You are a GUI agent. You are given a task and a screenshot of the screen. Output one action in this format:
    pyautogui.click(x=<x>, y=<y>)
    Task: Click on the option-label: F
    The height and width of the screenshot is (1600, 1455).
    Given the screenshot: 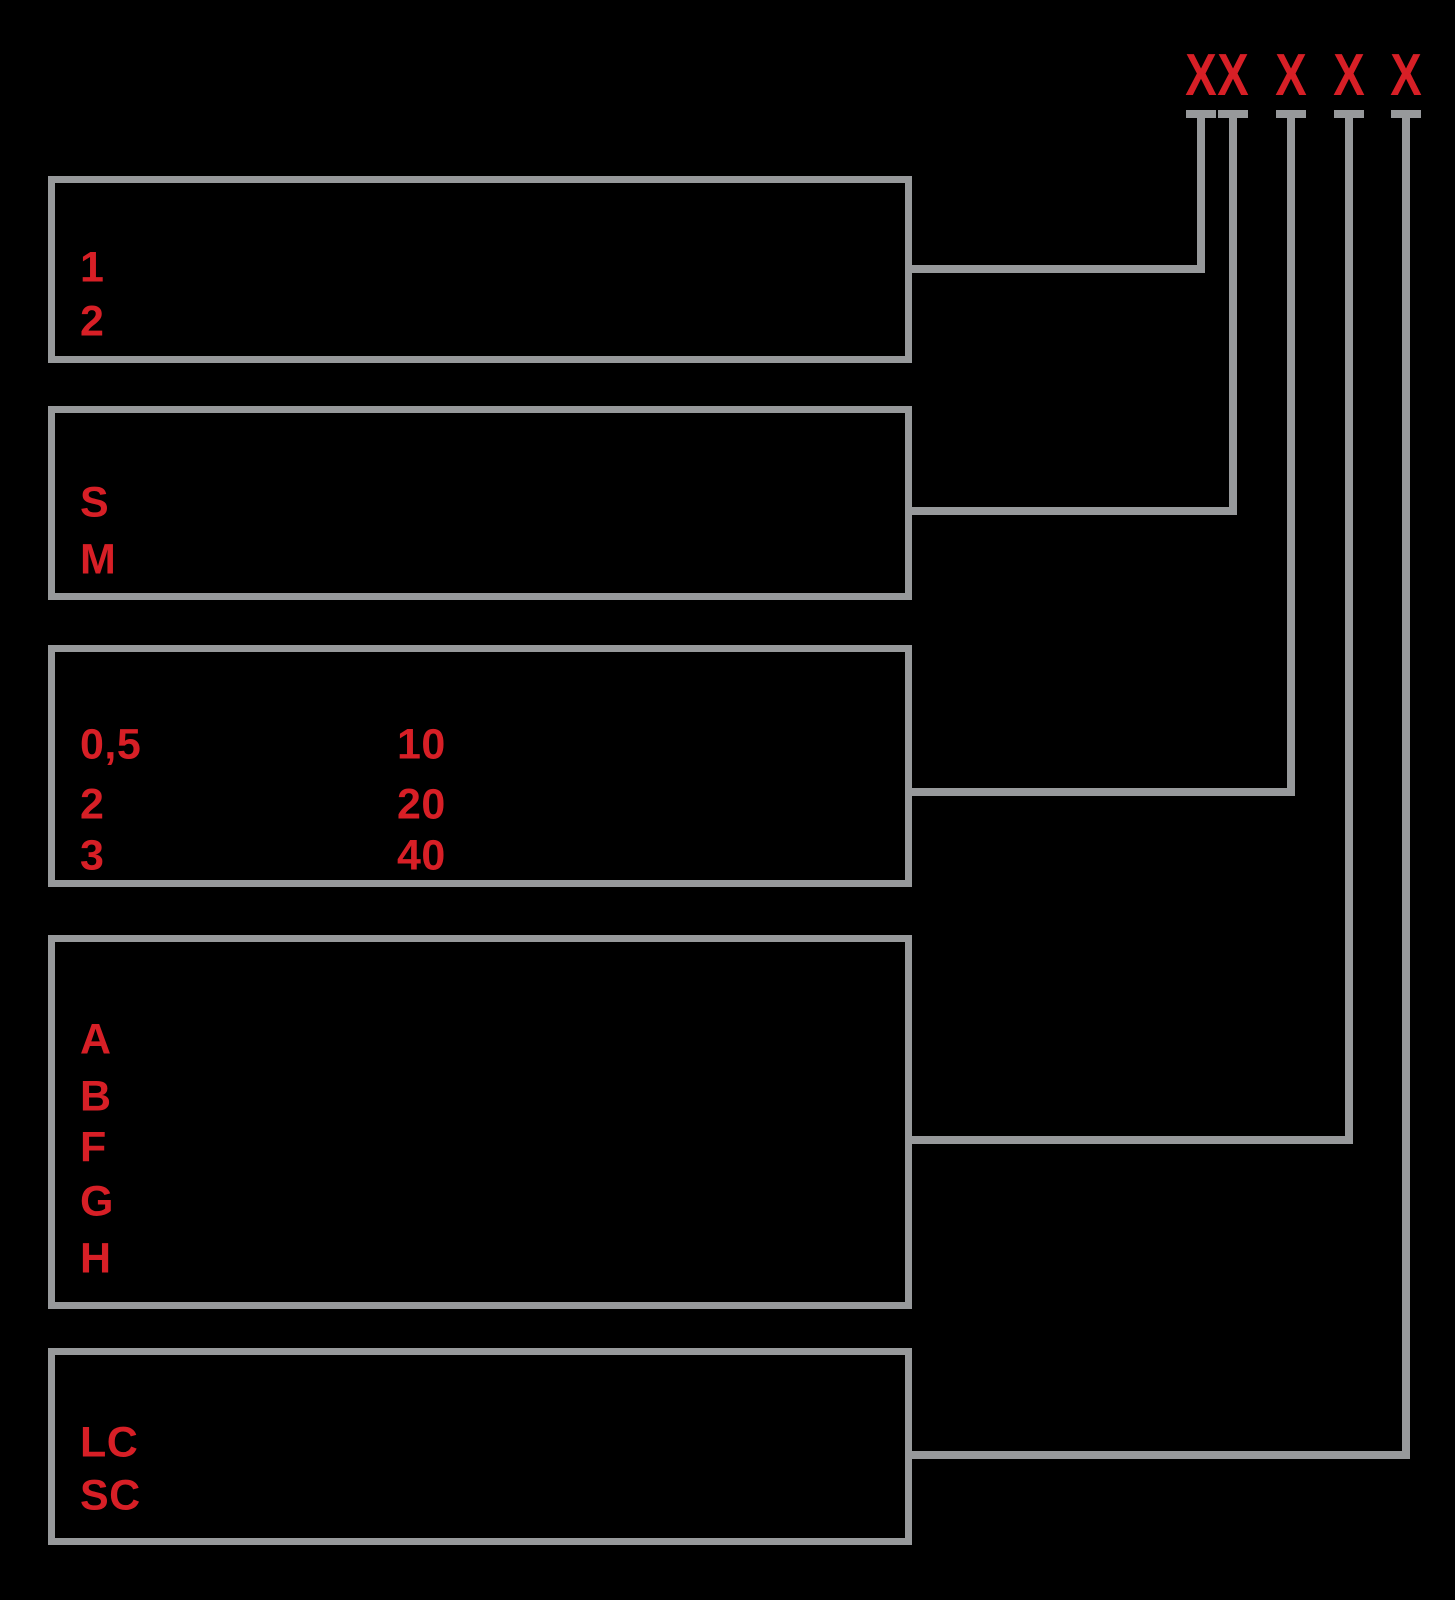 What is the action you would take?
    pyautogui.click(x=93, y=1147)
    